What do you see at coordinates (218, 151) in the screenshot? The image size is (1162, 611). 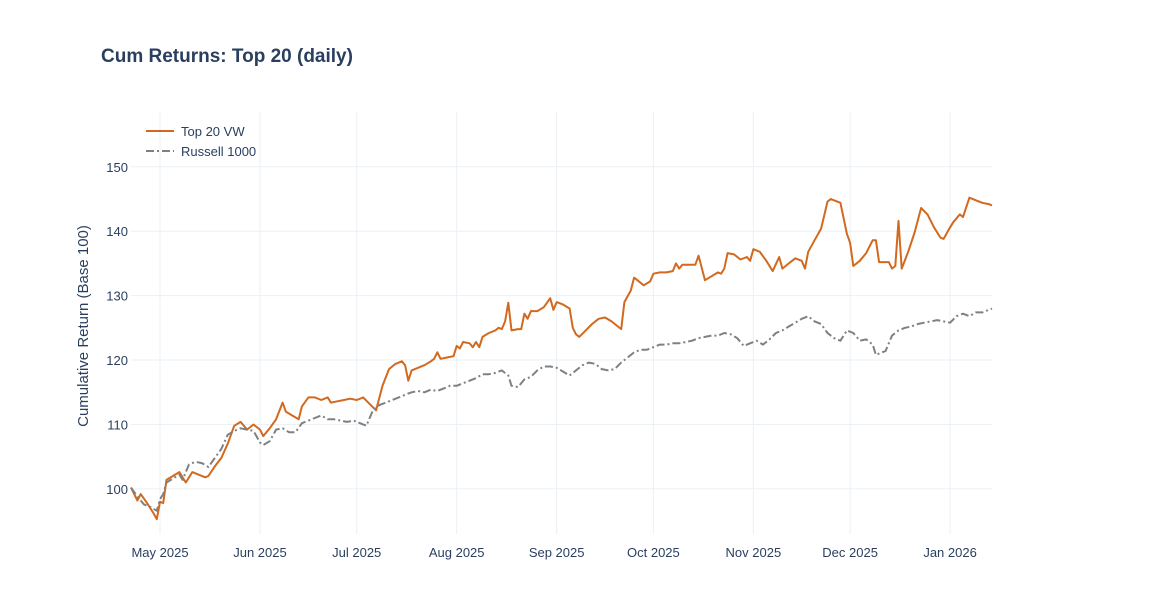 I see `legend-label-russell: Russell 1000` at bounding box center [218, 151].